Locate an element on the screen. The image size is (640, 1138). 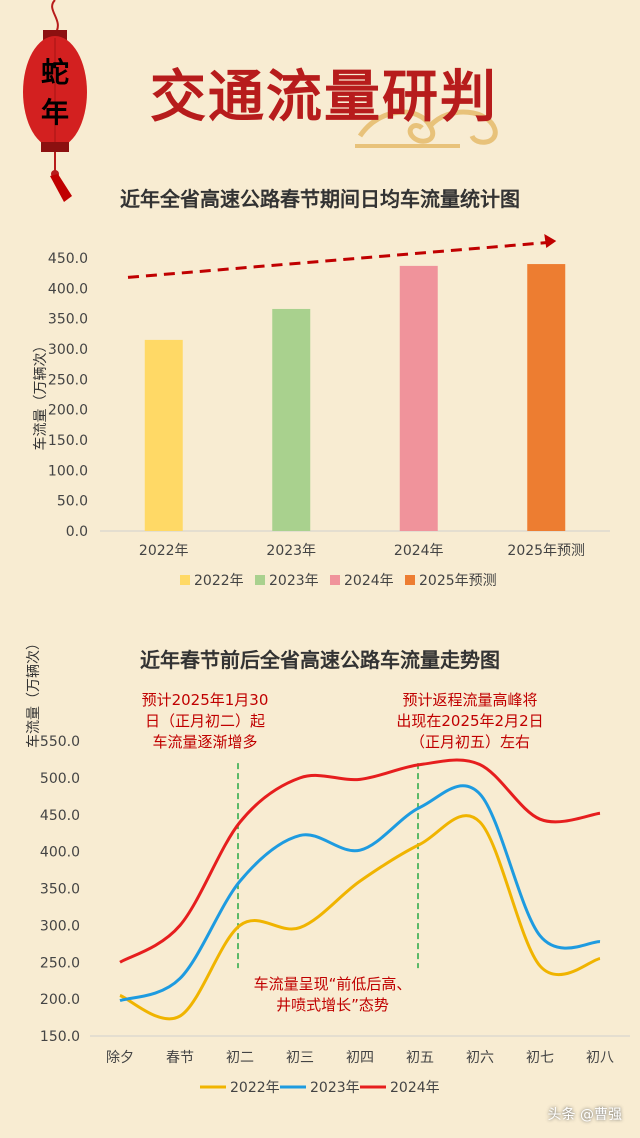
annotation-start: 预计2025年1月30 日（正月初二）起 车流量逐渐增多 is located at coordinates (205, 721).